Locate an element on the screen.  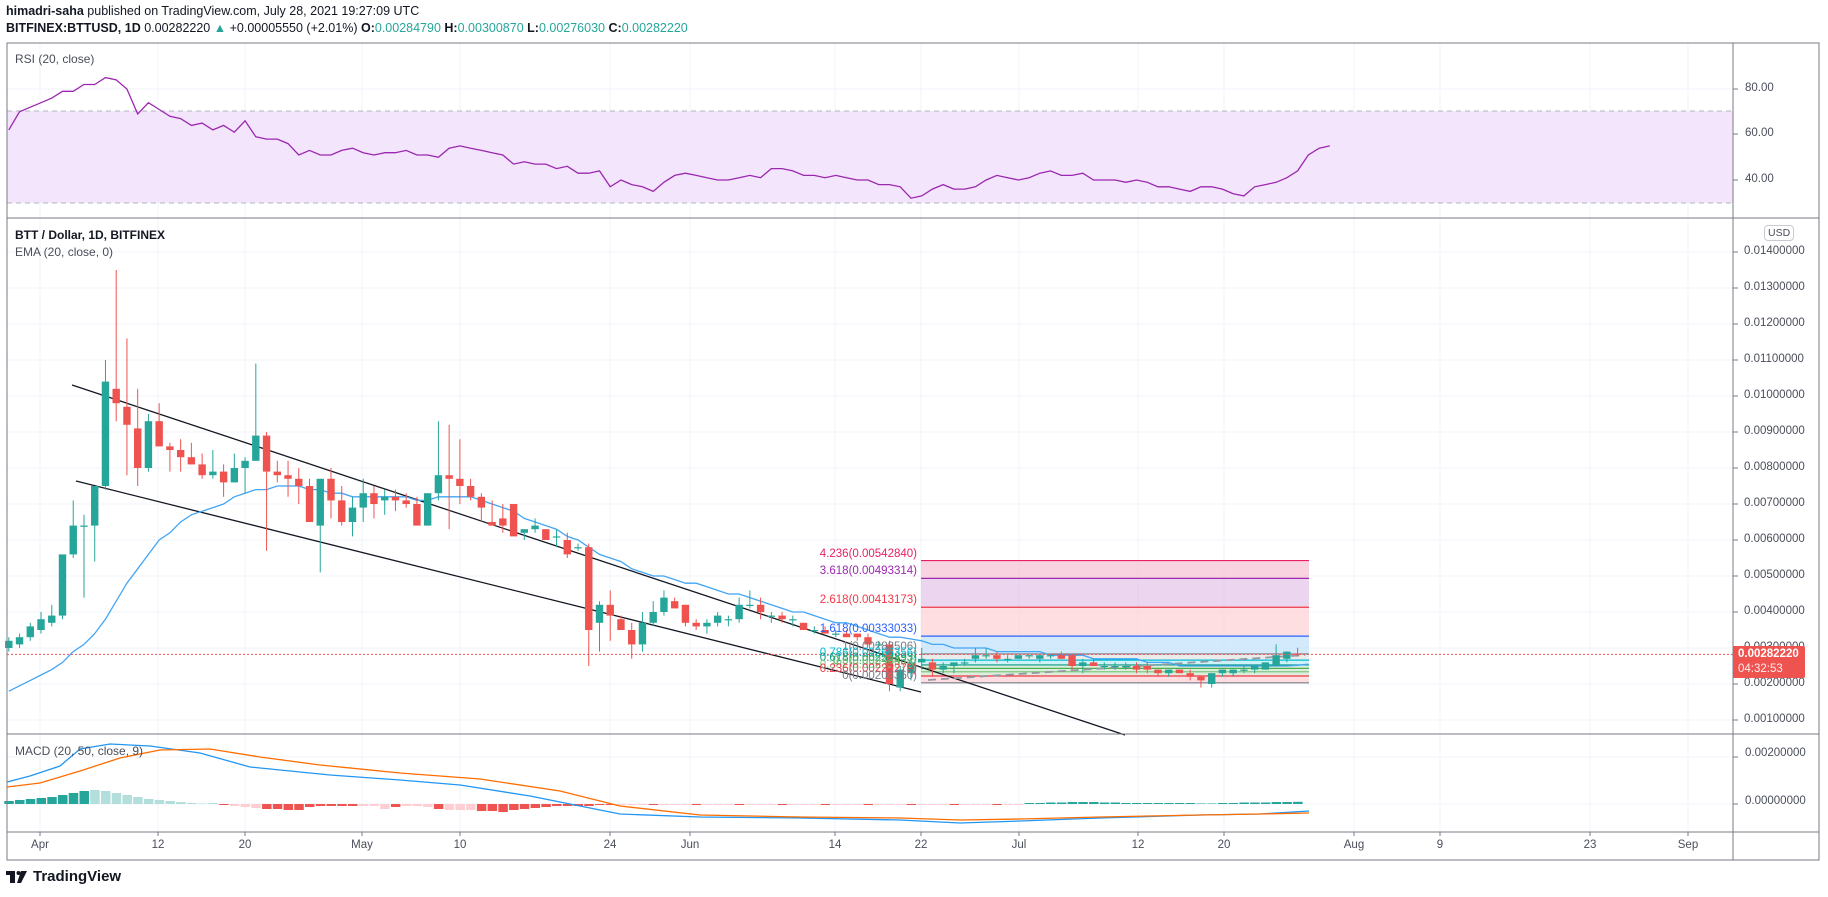
price-axis-tick: 0.00400000 is located at coordinates (1774, 611).